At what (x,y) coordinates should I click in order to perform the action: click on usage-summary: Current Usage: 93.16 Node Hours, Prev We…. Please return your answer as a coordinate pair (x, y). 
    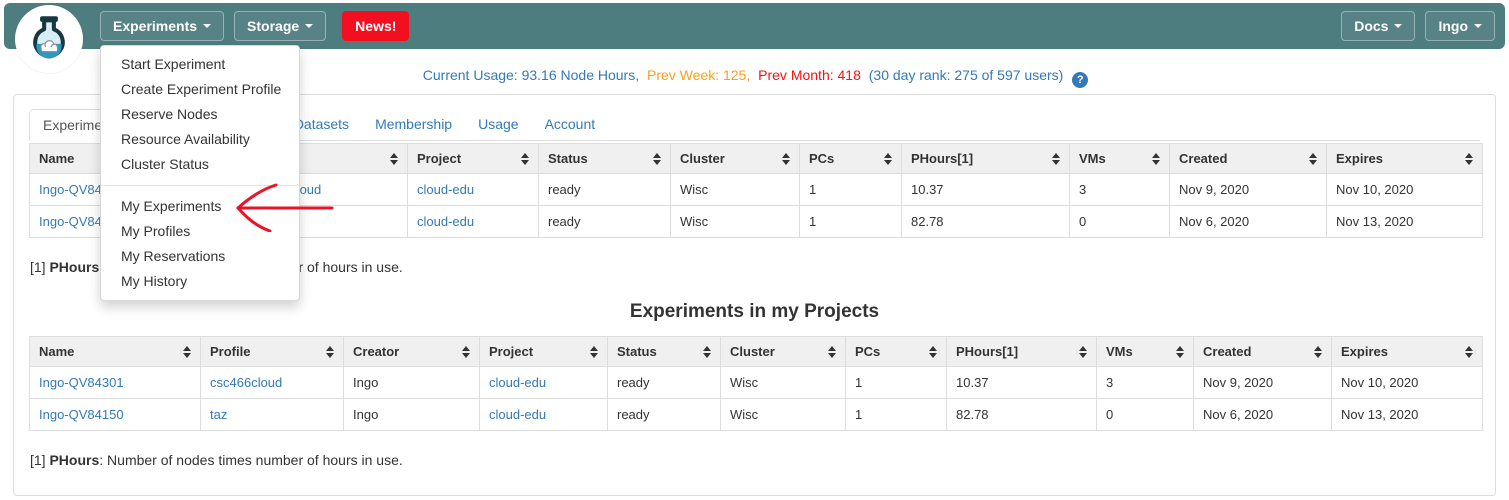
    Looking at the image, I should click on (754, 77).